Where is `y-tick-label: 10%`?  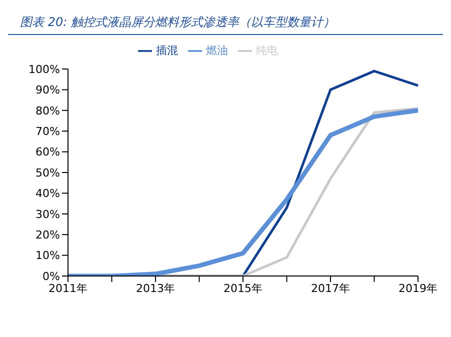 y-tick-label: 10% is located at coordinates (48, 255).